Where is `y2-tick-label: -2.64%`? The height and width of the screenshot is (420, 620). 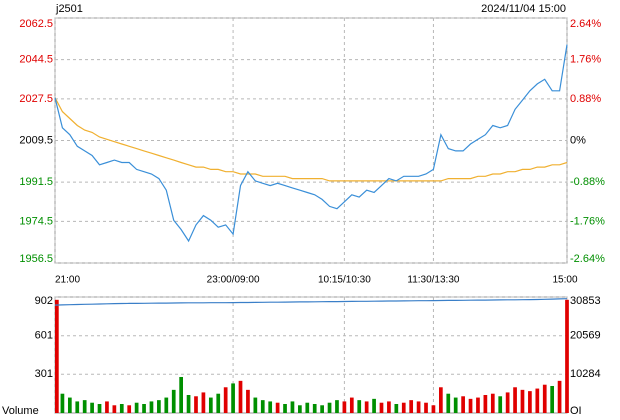
y2-tick-label: -2.64% is located at coordinates (587, 259).